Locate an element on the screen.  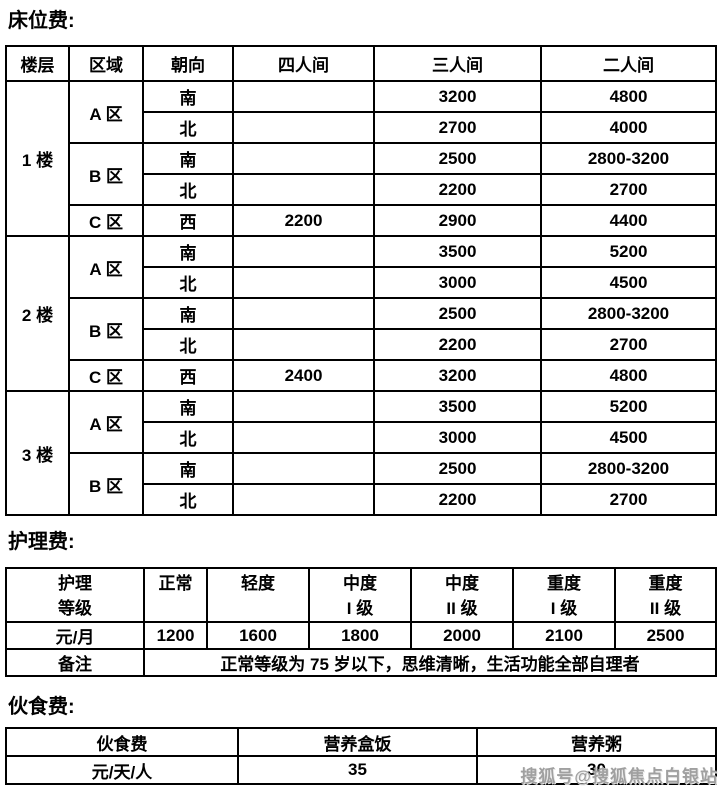
three-person-price-cell: 3200 is located at coordinates (457, 375).